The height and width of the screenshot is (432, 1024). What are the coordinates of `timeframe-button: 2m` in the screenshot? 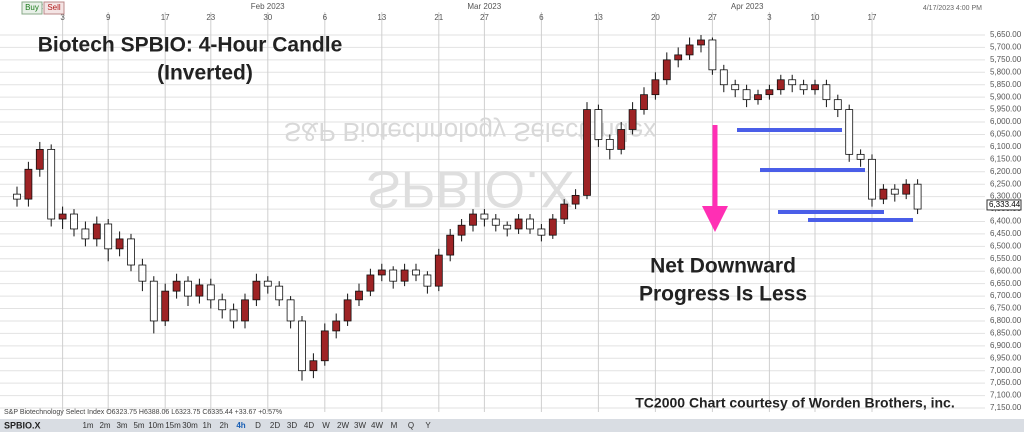 It's located at (104, 425).